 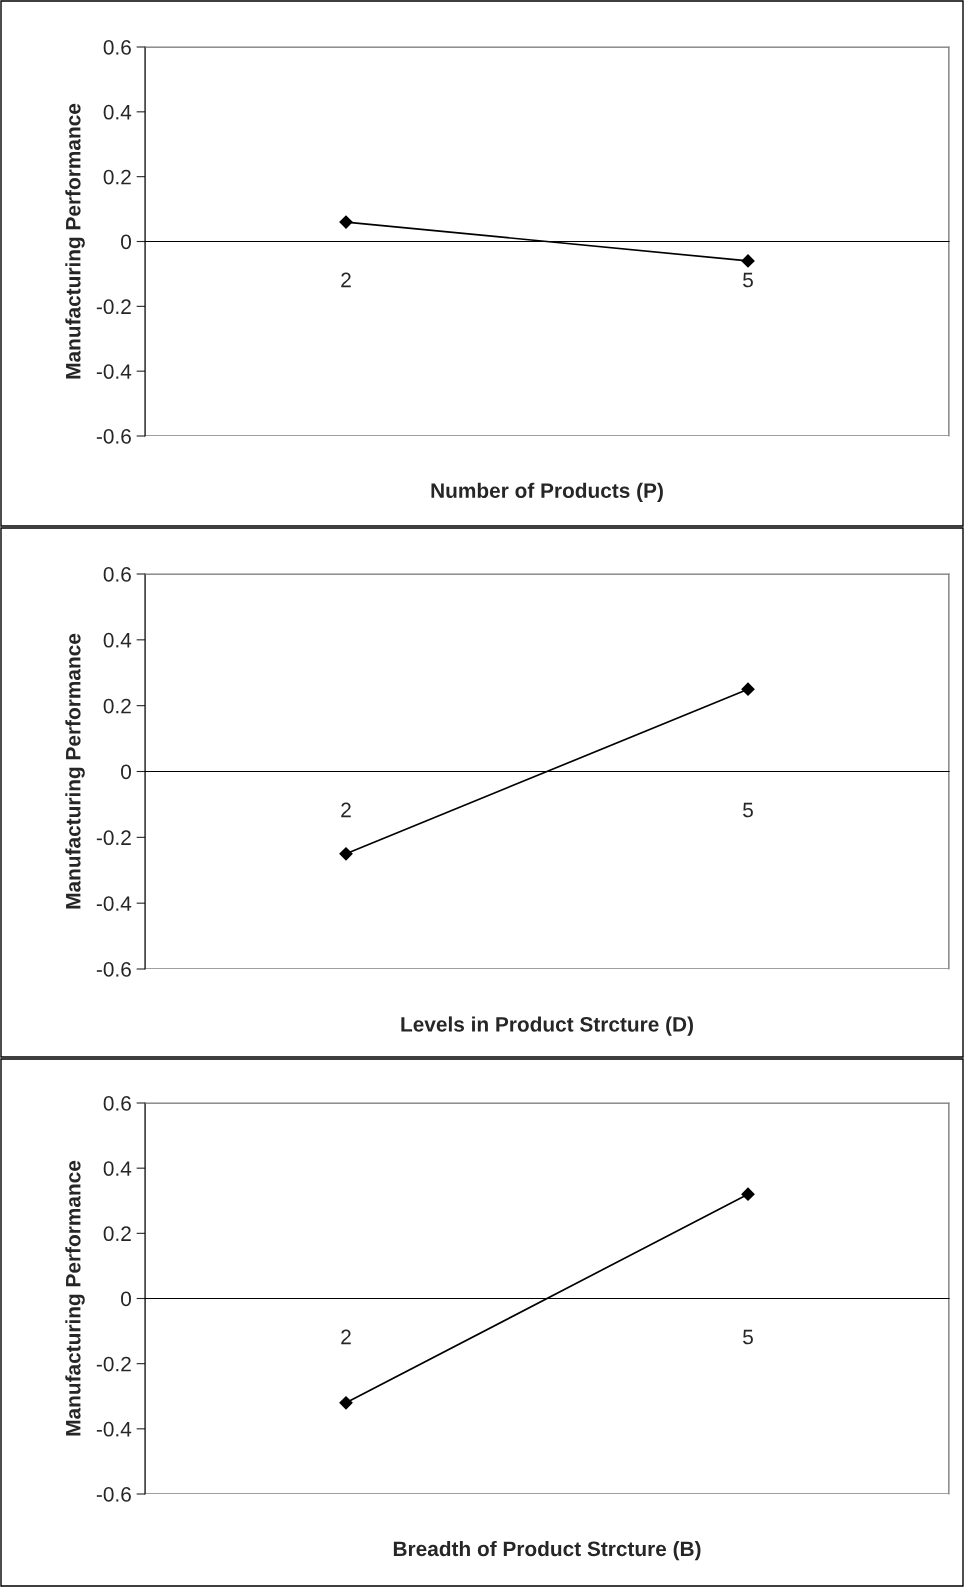 What do you see at coordinates (547, 492) in the screenshot?
I see `x-axis-title: Number of Products (P)` at bounding box center [547, 492].